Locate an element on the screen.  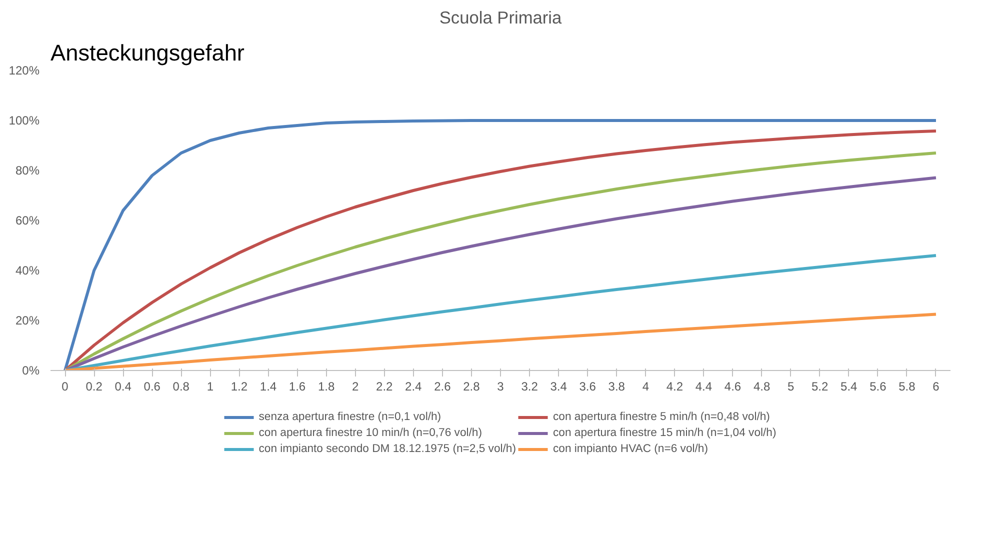
x-tick-label: 3.2 is located at coordinates (529, 387).